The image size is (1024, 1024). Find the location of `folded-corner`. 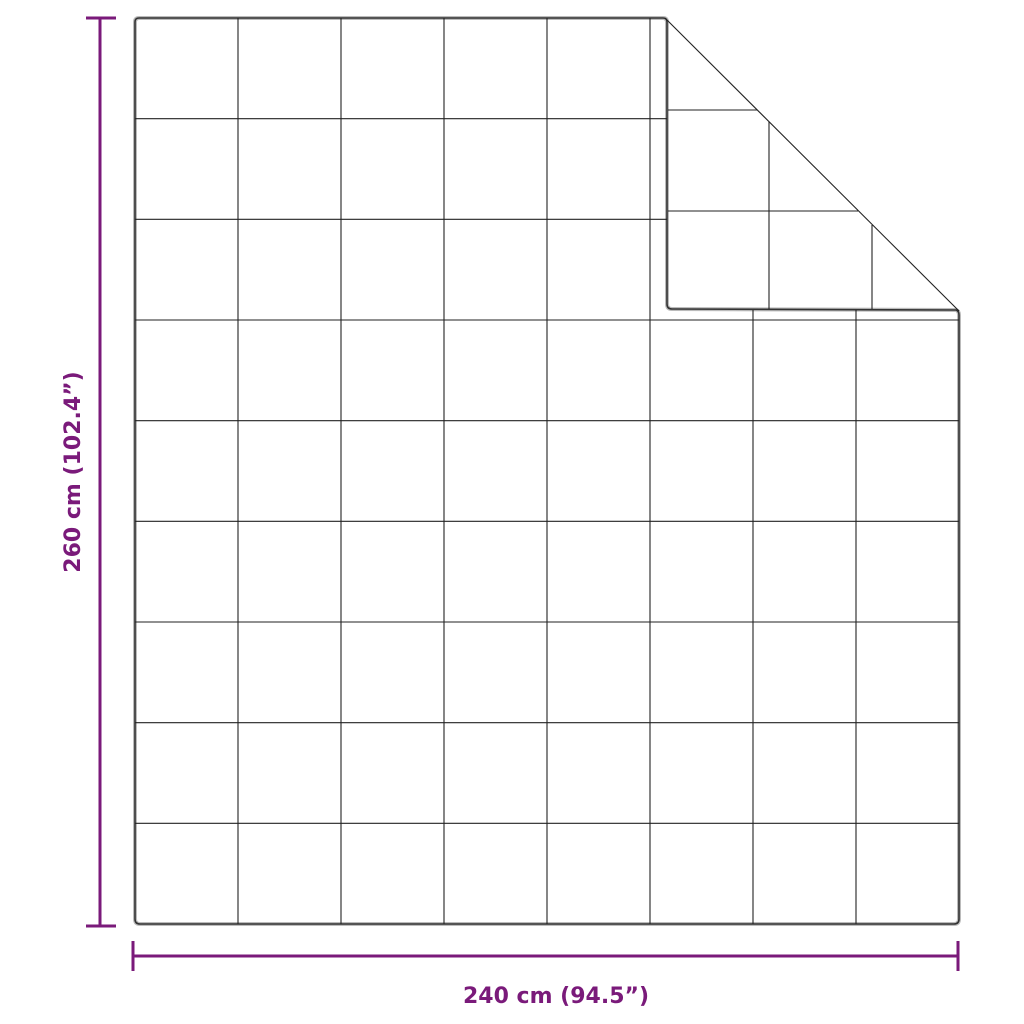

folded-corner is located at coordinates (812, 164).